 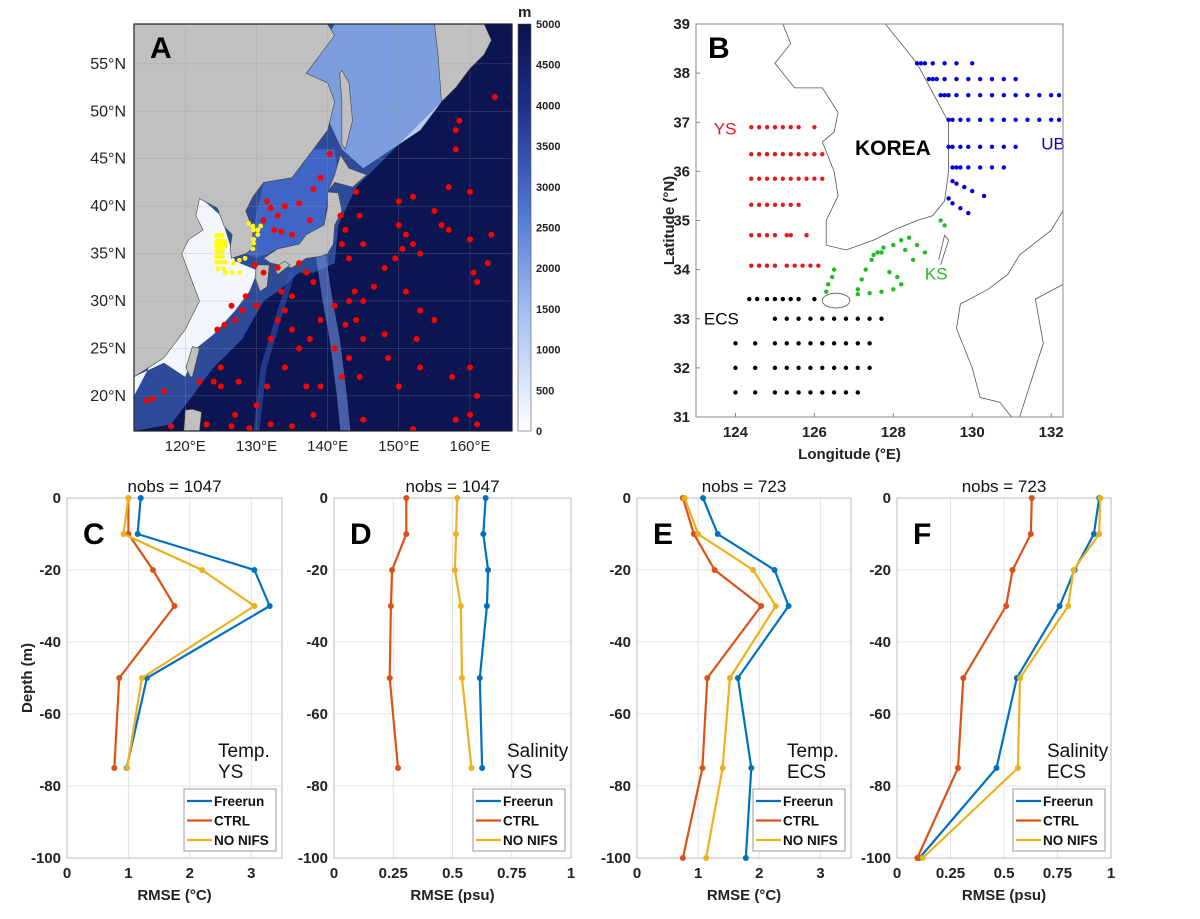 What do you see at coordinates (463, 633) in the screenshot?
I see `series-line-no-nifs` at bounding box center [463, 633].